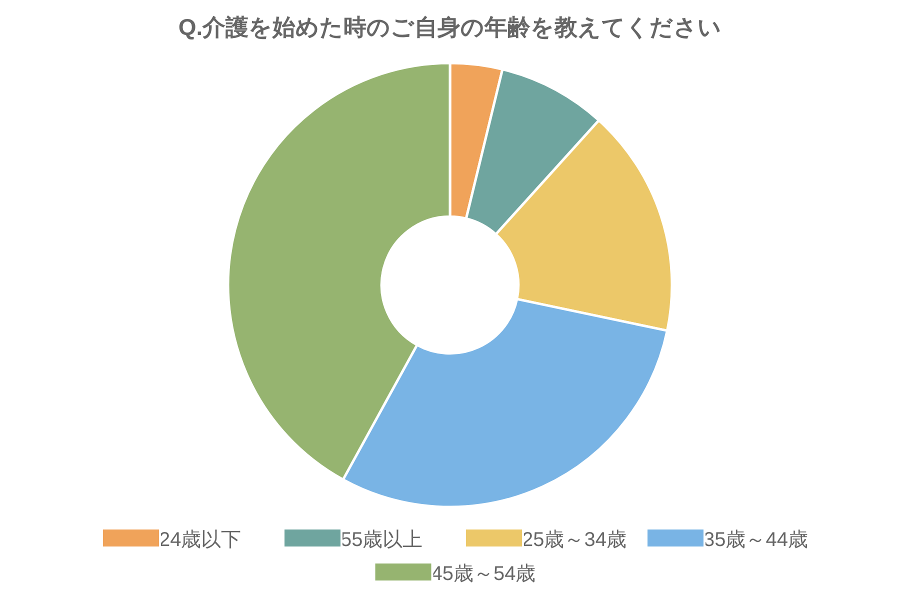 The height and width of the screenshot is (600, 900). What do you see at coordinates (200, 539) in the screenshot?
I see `legend-label: 24歳以下` at bounding box center [200, 539].